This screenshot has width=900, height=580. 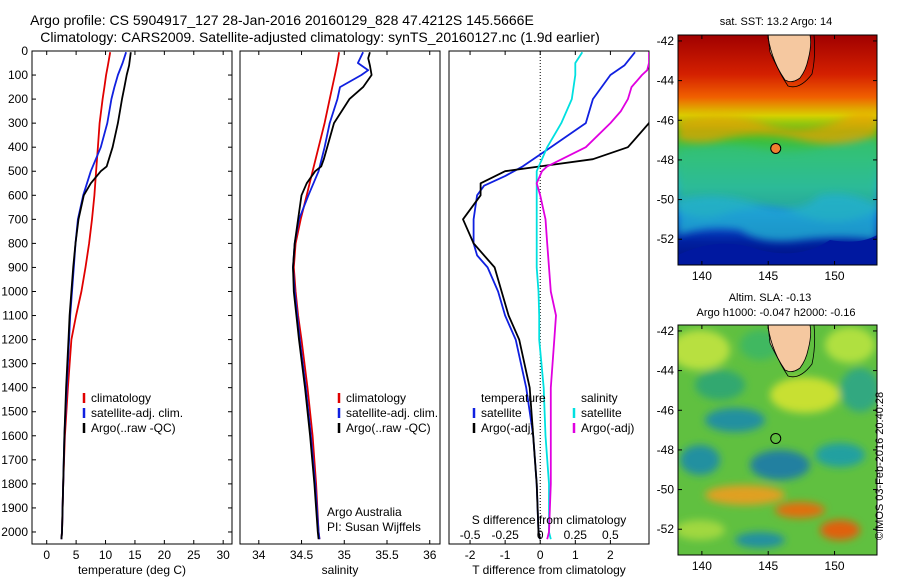 What do you see at coordinates (430, 555) in the screenshot?
I see `x-tick-label: 36` at bounding box center [430, 555].